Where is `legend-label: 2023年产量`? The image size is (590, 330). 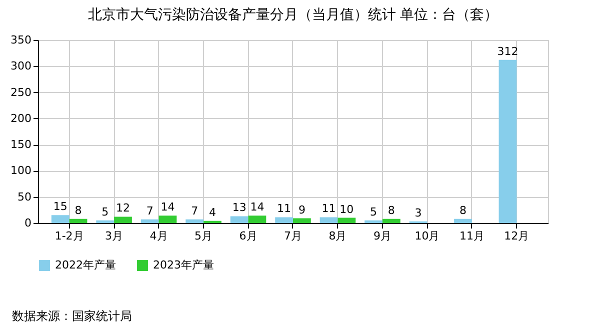
legend-label: 2023年产量 is located at coordinates (183, 265).